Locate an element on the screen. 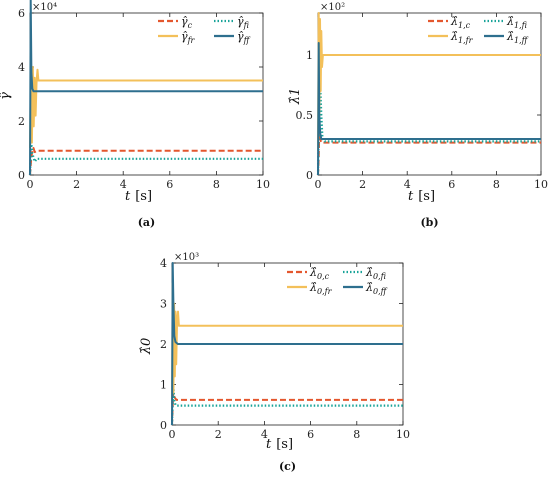 This screenshot has height=478, width=550. axis-multiplier: ×10³ is located at coordinates (186, 257).